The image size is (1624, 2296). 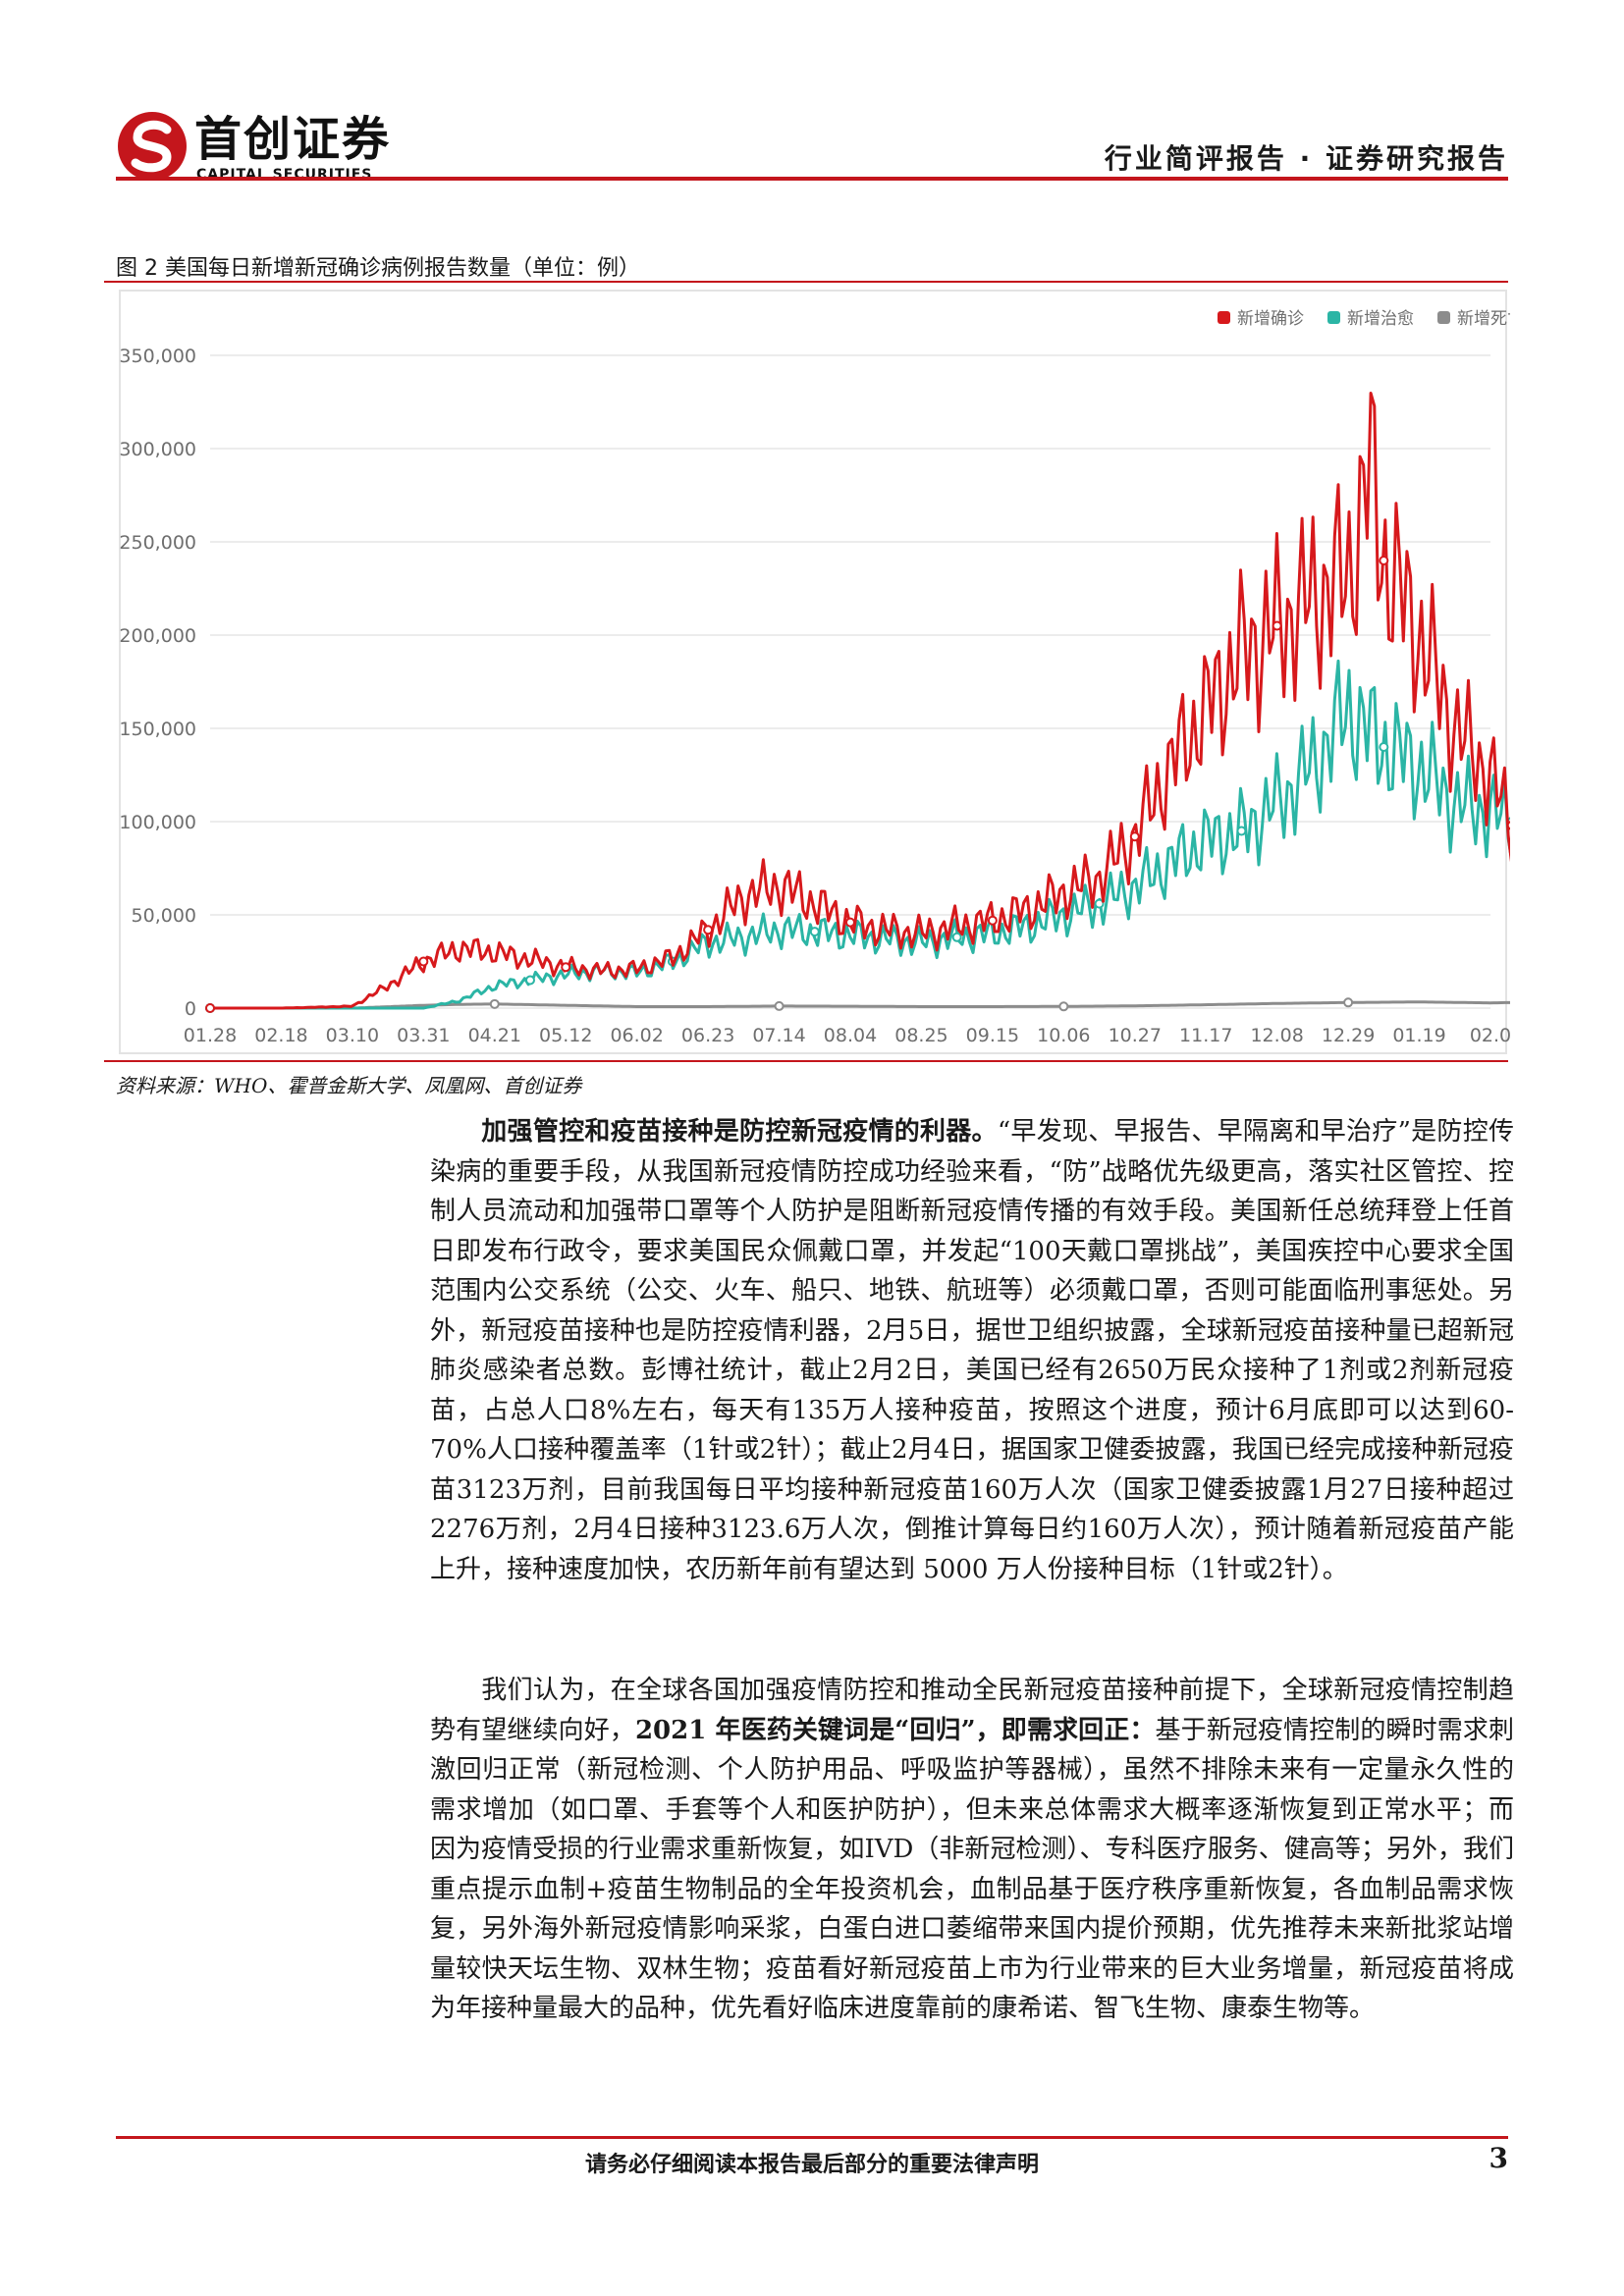 I want to click on figure-title: 图 2 美国每日新增新冠确诊病例报告数量（单位：例）, so click(x=378, y=268).